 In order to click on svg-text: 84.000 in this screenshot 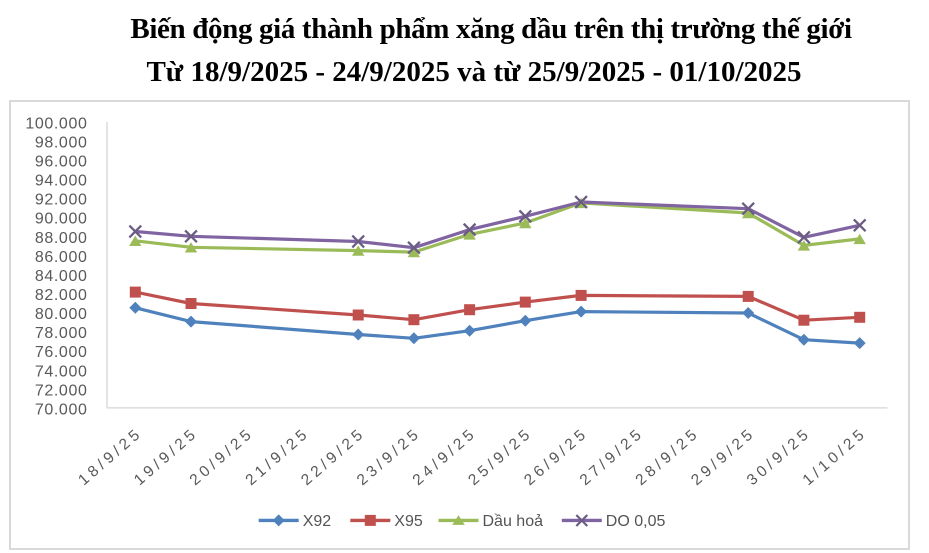, I will do `click(61, 276)`.